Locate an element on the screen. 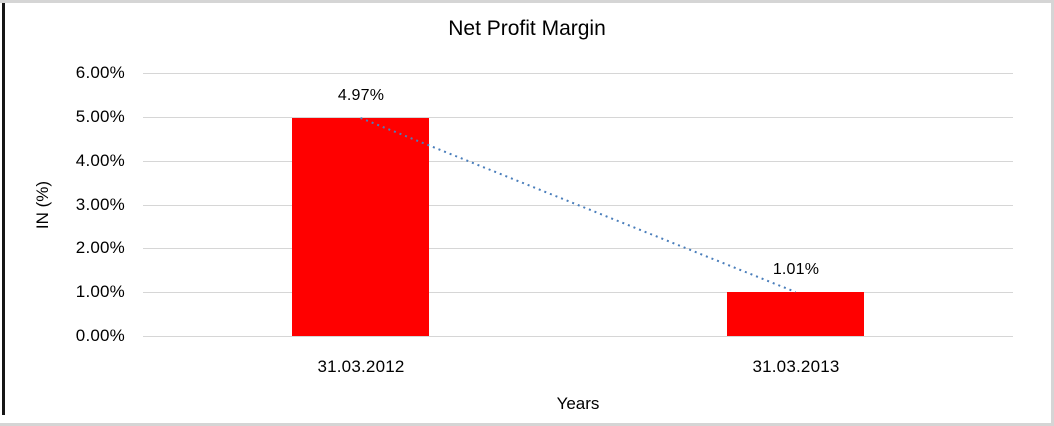 This screenshot has width=1054, height=426. chart-border-right is located at coordinates (1052, 213).